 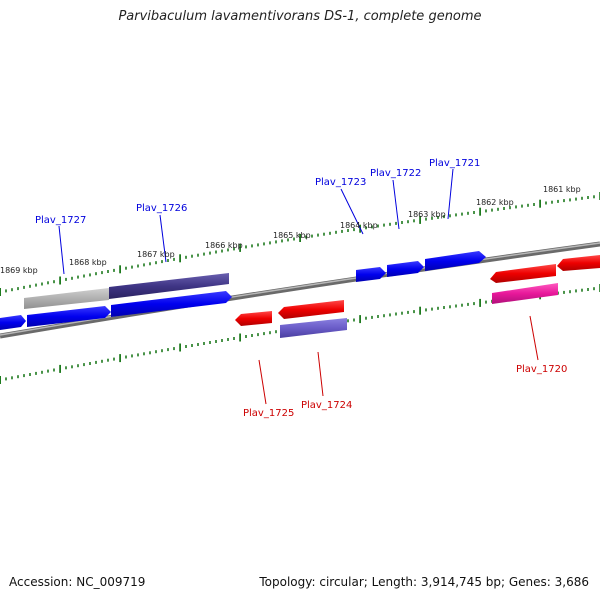 What do you see at coordinates (19, 270) in the screenshot?
I see `tick-label-1869: 1869 kbp` at bounding box center [19, 270].